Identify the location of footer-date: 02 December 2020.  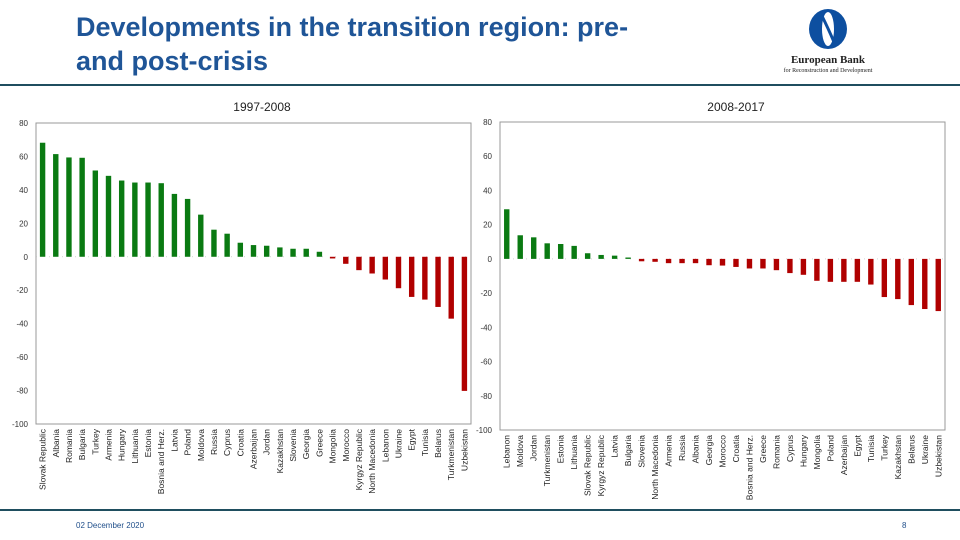
(110, 525).